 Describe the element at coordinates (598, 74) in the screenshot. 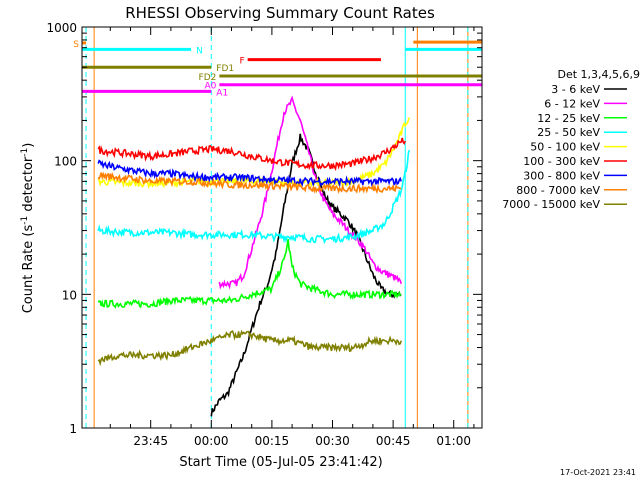

I see `legend-title: Det 1,3,4,5,6,9` at that location.